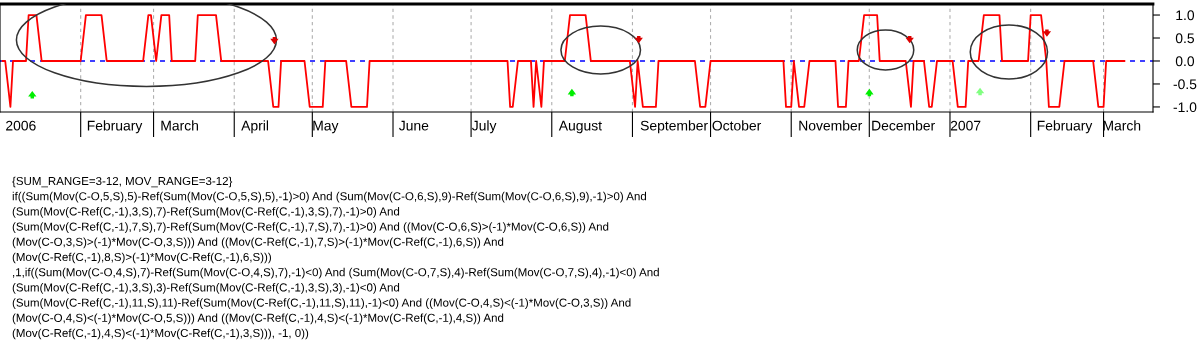 Image resolution: width=1202 pixels, height=353 pixels. What do you see at coordinates (413, 125) in the screenshot?
I see `x-tick-label: June` at bounding box center [413, 125].